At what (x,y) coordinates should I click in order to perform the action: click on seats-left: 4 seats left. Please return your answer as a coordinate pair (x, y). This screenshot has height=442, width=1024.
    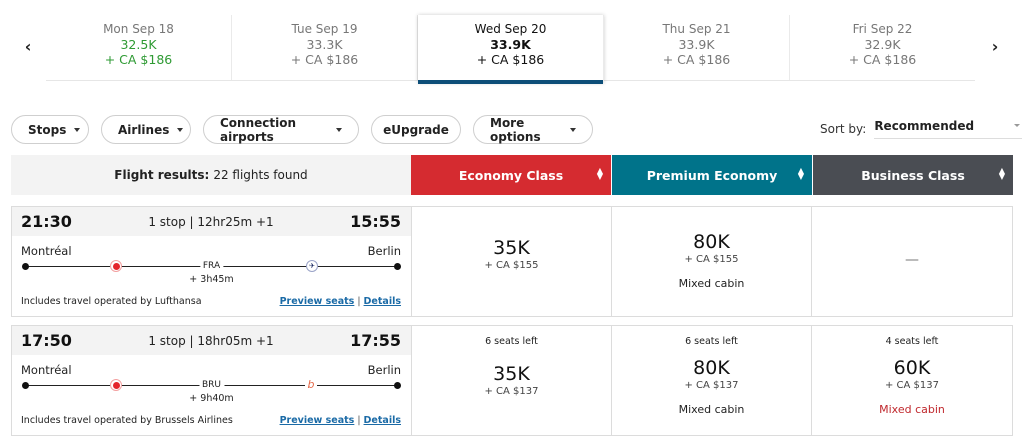
    Looking at the image, I should click on (912, 341).